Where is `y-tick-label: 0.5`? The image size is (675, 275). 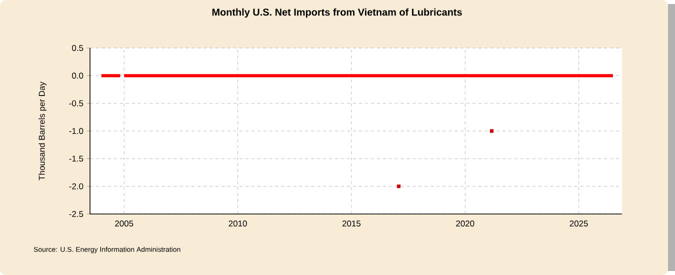 y-tick-label: 0.5 is located at coordinates (78, 48).